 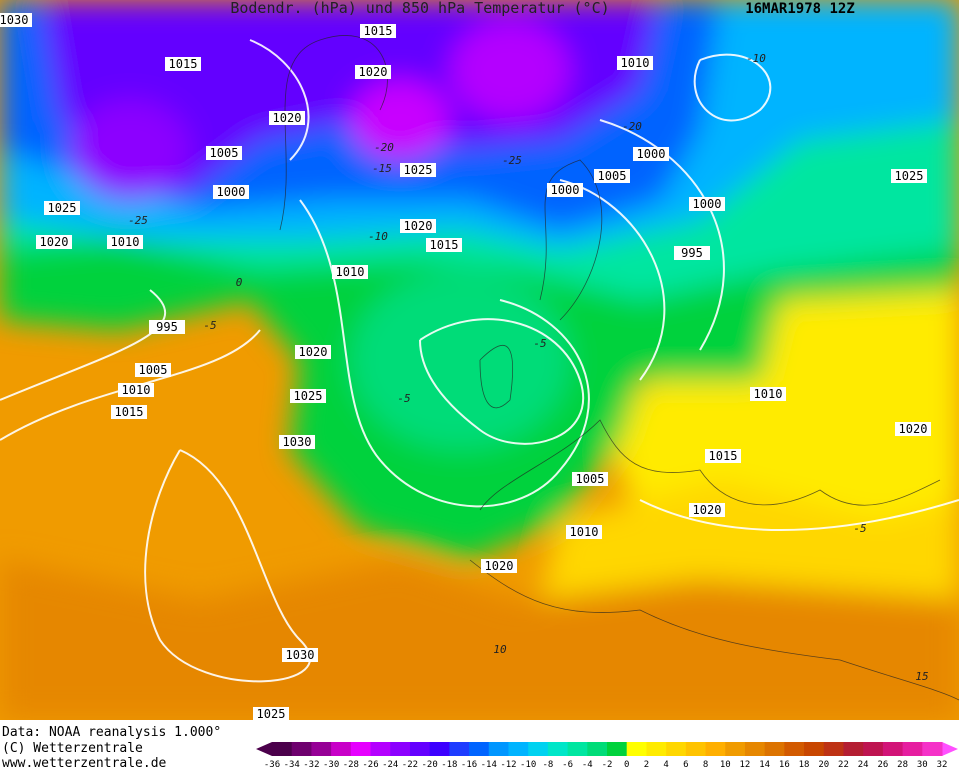 What do you see at coordinates (607, 765) in the screenshot?
I see `legend-label: -2` at bounding box center [607, 765].